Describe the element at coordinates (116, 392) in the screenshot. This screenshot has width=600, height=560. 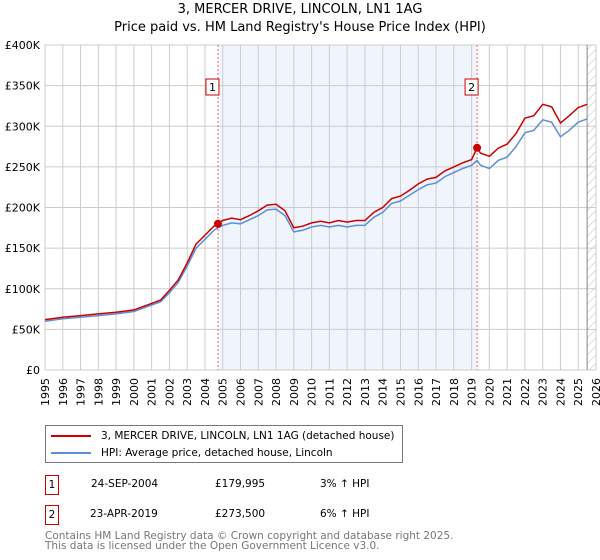
I see `x-tick-label: 1999` at that location.